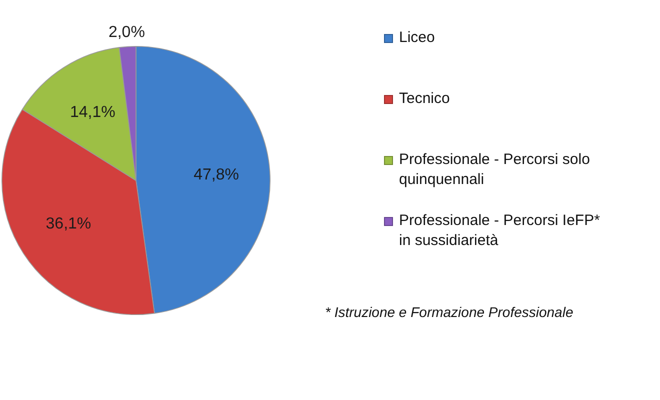 Image resolution: width=660 pixels, height=400 pixels. I want to click on data-label: 2,0%, so click(126, 33).